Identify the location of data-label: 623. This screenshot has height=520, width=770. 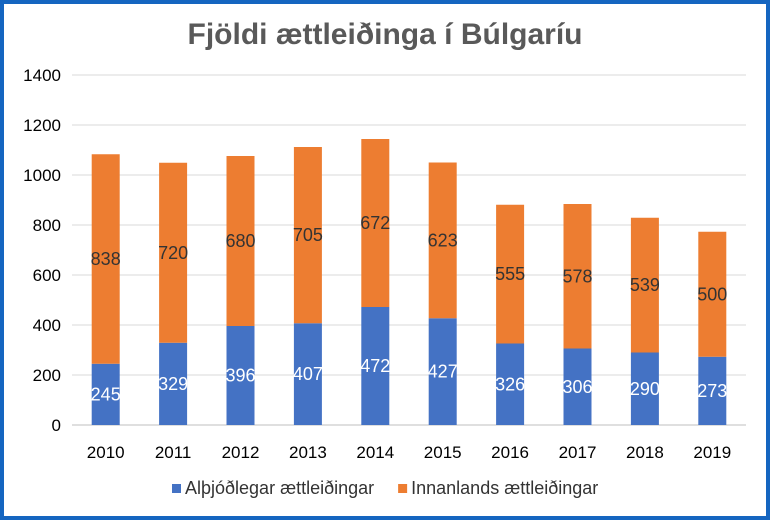
(443, 240).